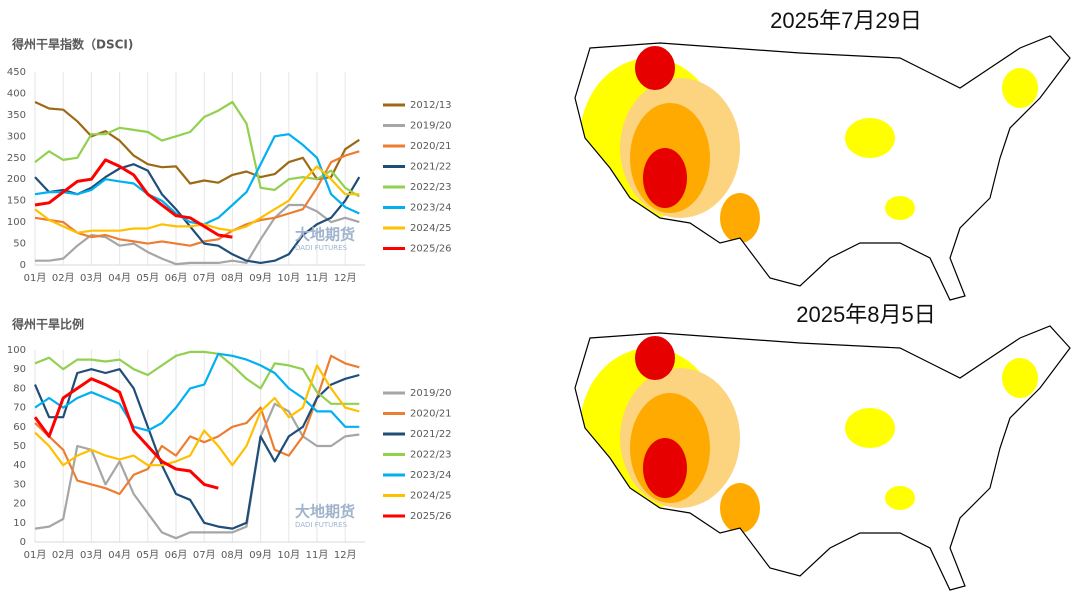  I want to click on y-tick-label: 300, so click(16, 136).